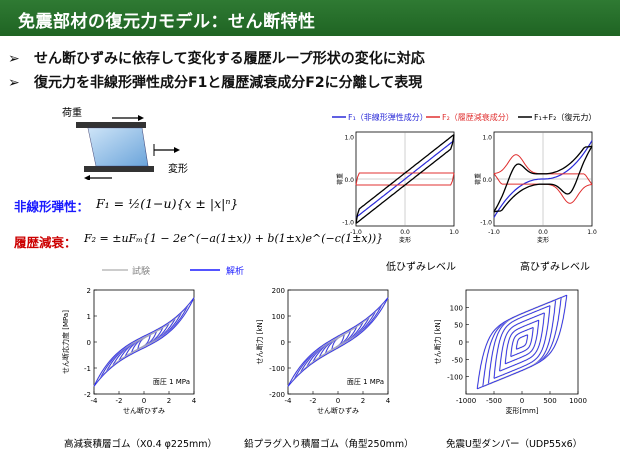  Describe the element at coordinates (229, 59) in the screenshot. I see `bullet-1-text: せん断ひずみに依存して変化する履歴ループ形状の変化に対応` at that location.